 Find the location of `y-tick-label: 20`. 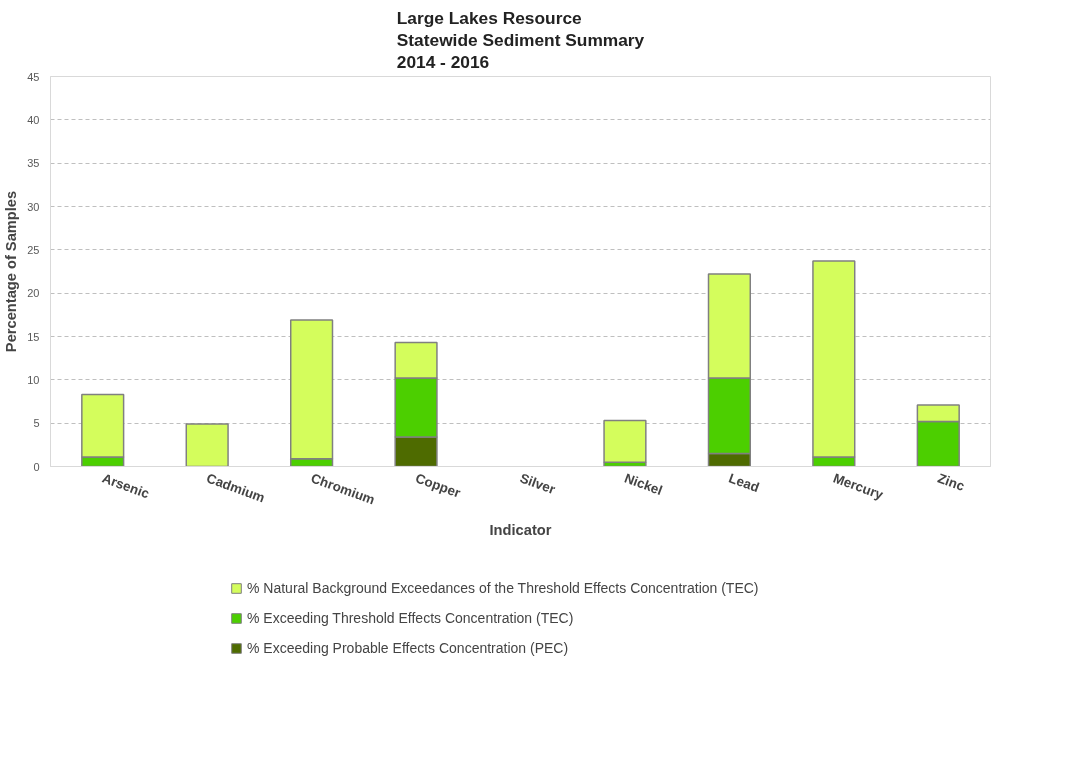

y-tick-label: 20 is located at coordinates (33, 293).